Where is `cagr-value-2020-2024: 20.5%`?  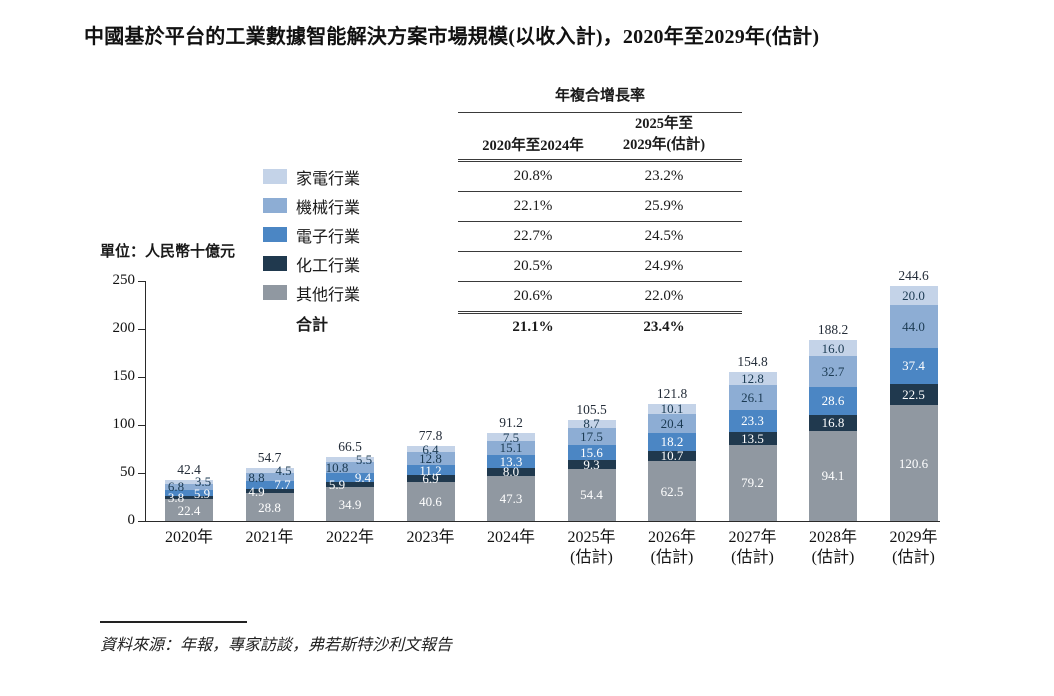 cagr-value-2020-2024: 20.5% is located at coordinates (533, 266).